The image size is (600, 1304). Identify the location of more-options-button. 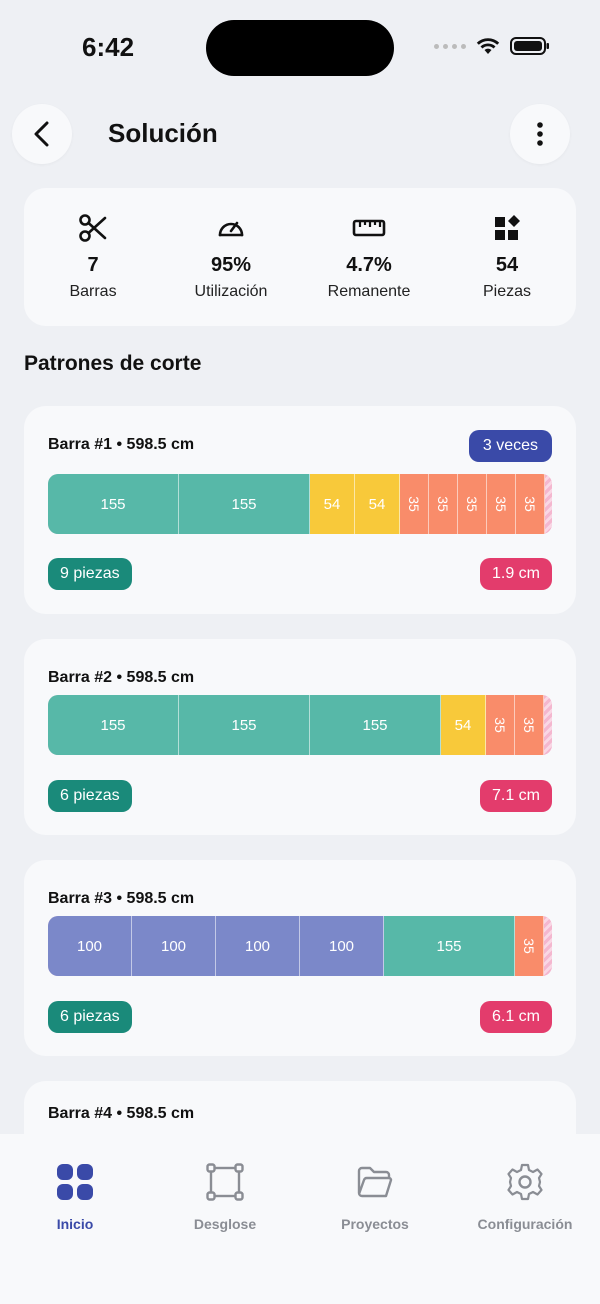
(540, 134).